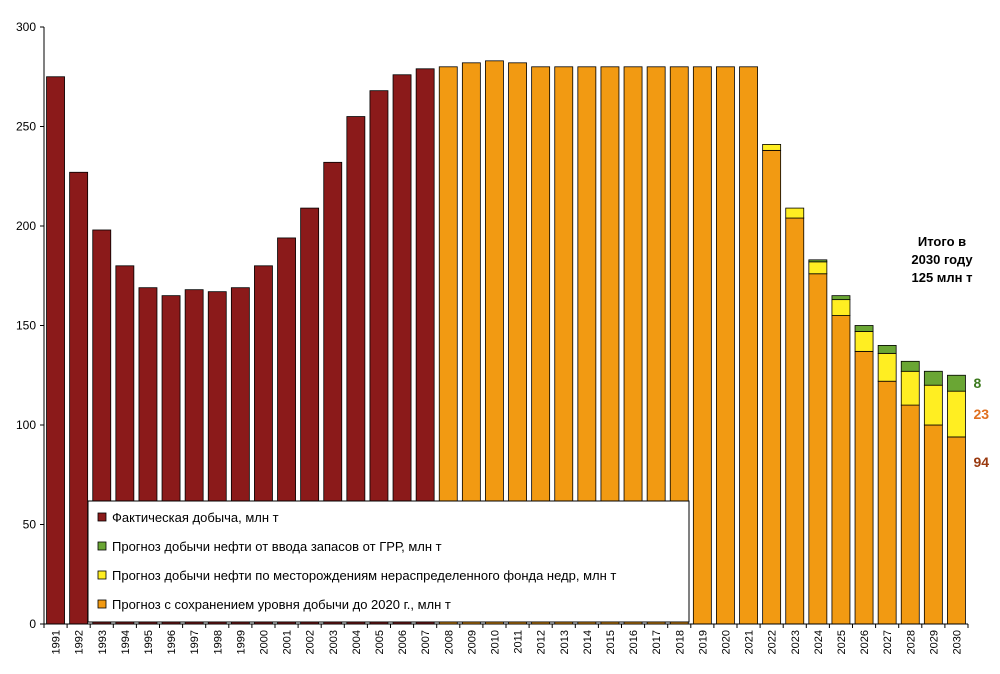 This screenshot has height=674, width=1000. Describe the element at coordinates (288, 642) in the screenshot. I see `x-tick-label-2001: 2001` at that location.